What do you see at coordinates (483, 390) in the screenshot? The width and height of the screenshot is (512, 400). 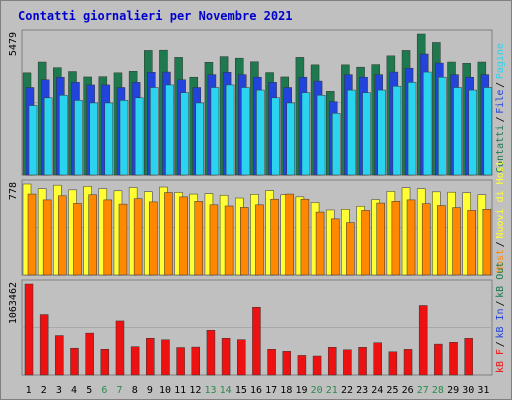 I see `x-tick-label: 31` at bounding box center [483, 390].